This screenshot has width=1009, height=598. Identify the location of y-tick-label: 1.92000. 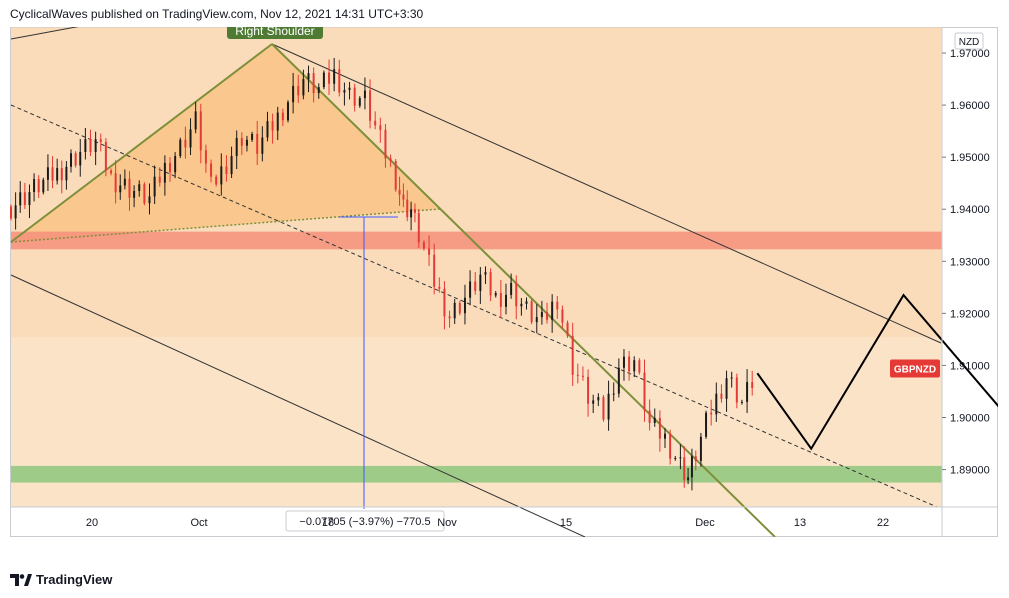
(970, 314).